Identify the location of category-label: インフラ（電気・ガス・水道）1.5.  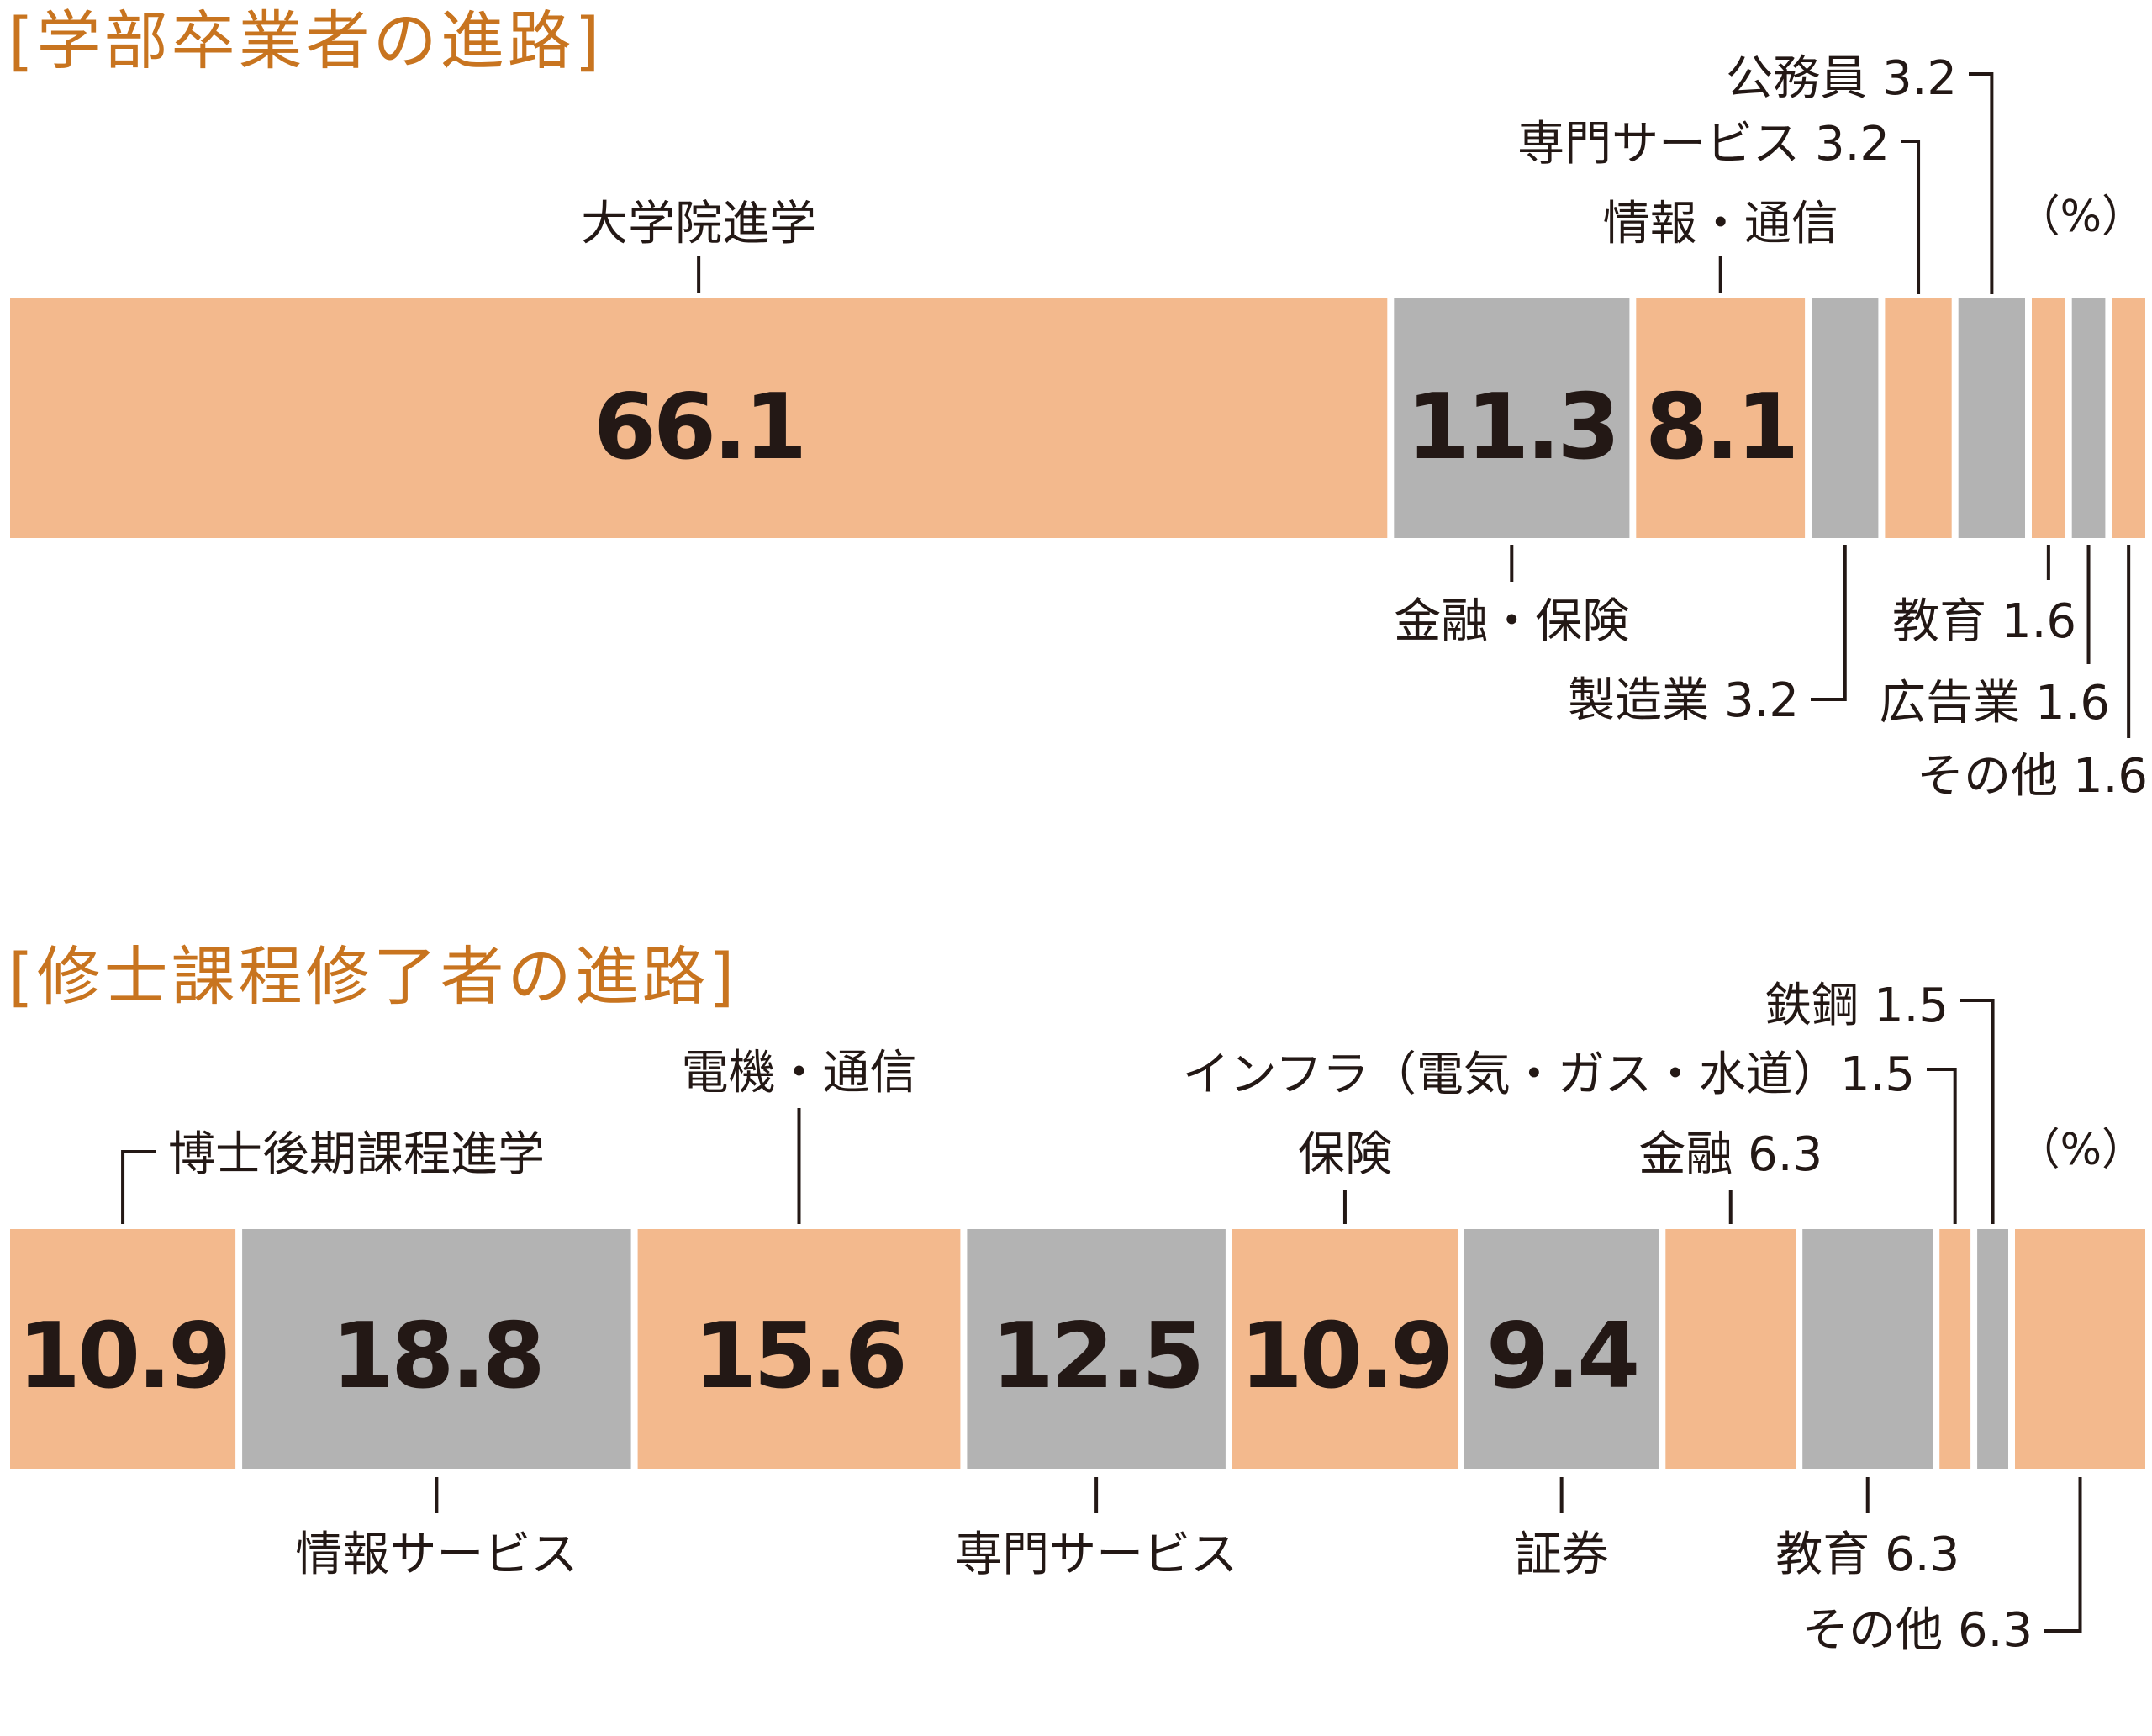
(1549, 1074).